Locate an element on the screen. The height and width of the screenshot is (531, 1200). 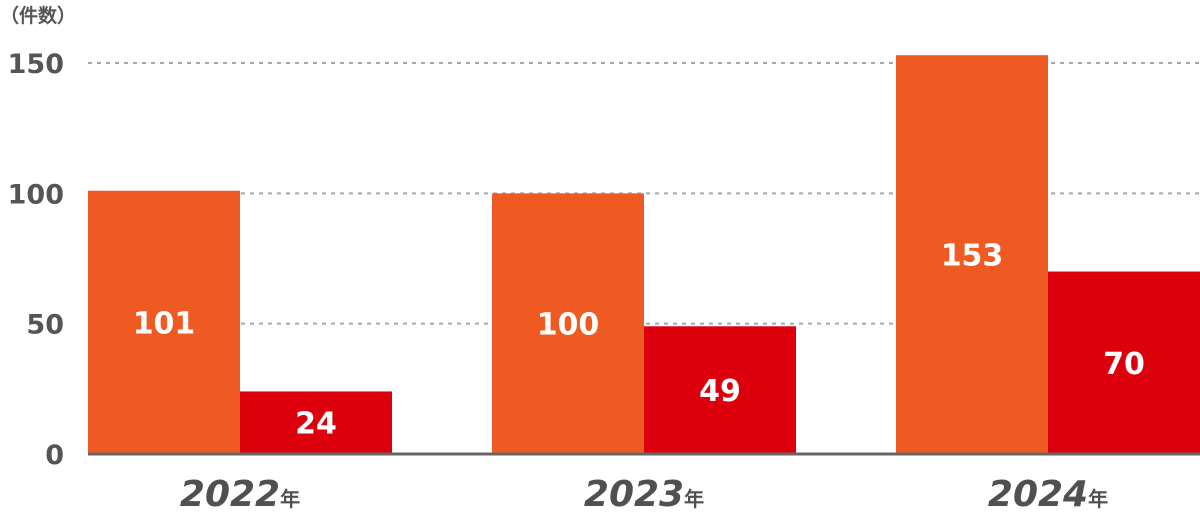
bar-2024-series2 is located at coordinates (1124, 362).